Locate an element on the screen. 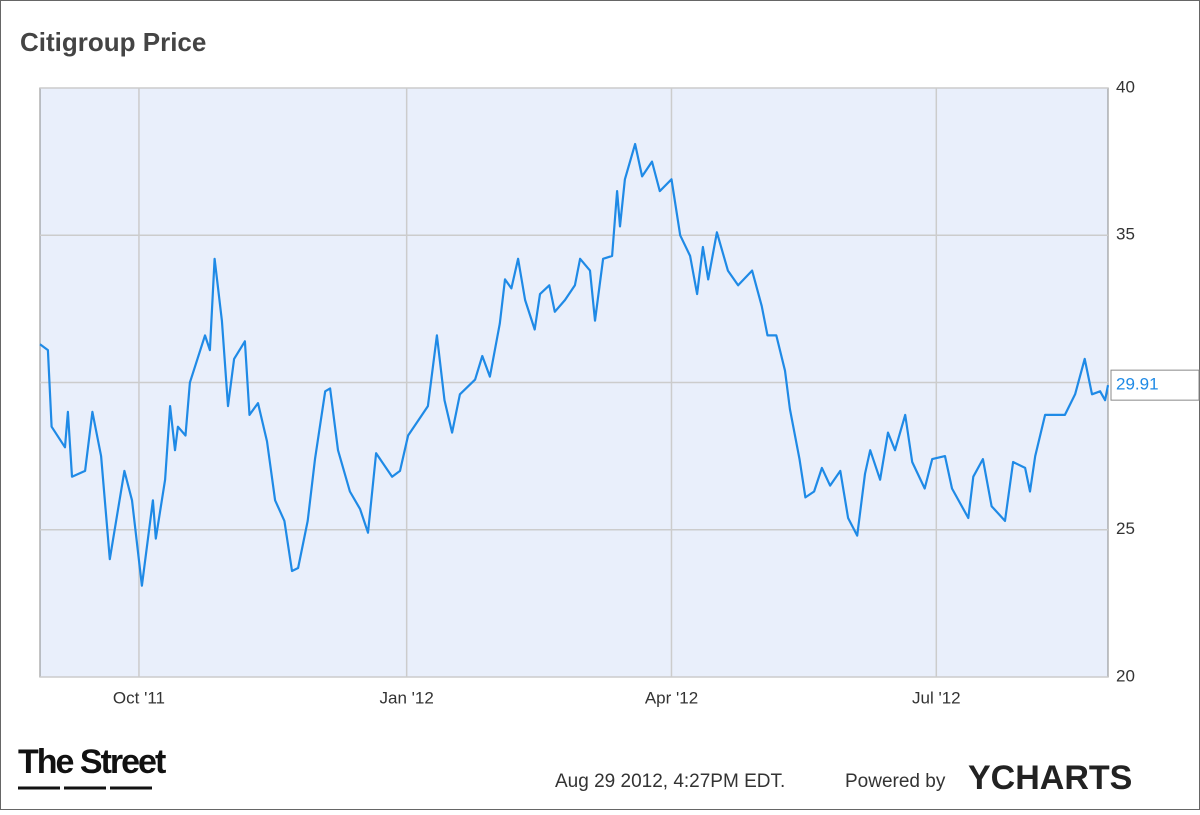 The width and height of the screenshot is (1200, 815). x-tick-label: Jan '12 is located at coordinates (407, 697).